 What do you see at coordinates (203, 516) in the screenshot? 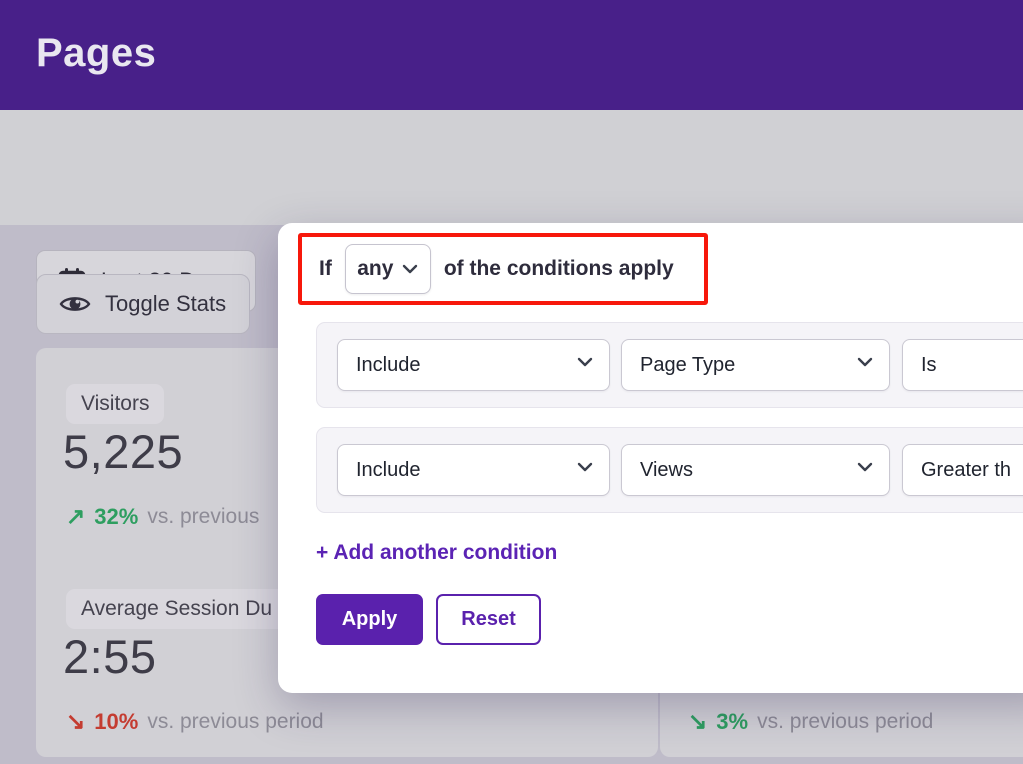
I see `visitors-delta-suffix: vs. previous` at bounding box center [203, 516].